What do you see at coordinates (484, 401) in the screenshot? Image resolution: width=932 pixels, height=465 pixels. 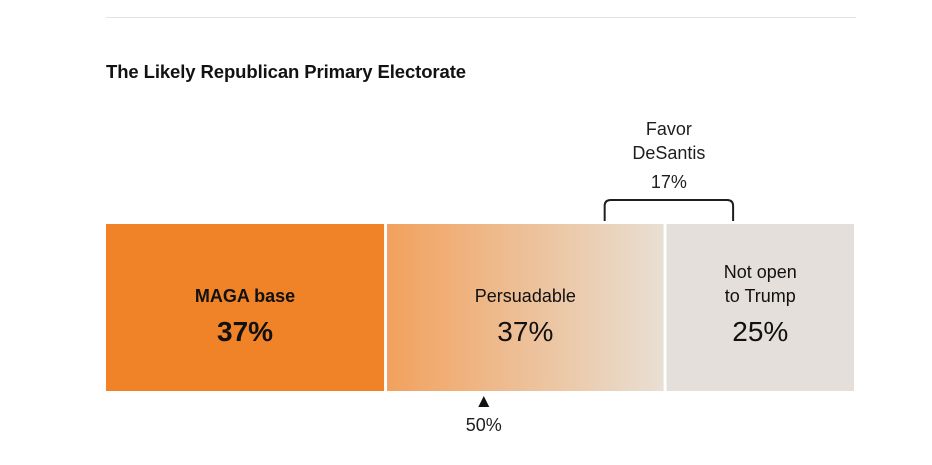 I see `marker-arrow-icon` at bounding box center [484, 401].